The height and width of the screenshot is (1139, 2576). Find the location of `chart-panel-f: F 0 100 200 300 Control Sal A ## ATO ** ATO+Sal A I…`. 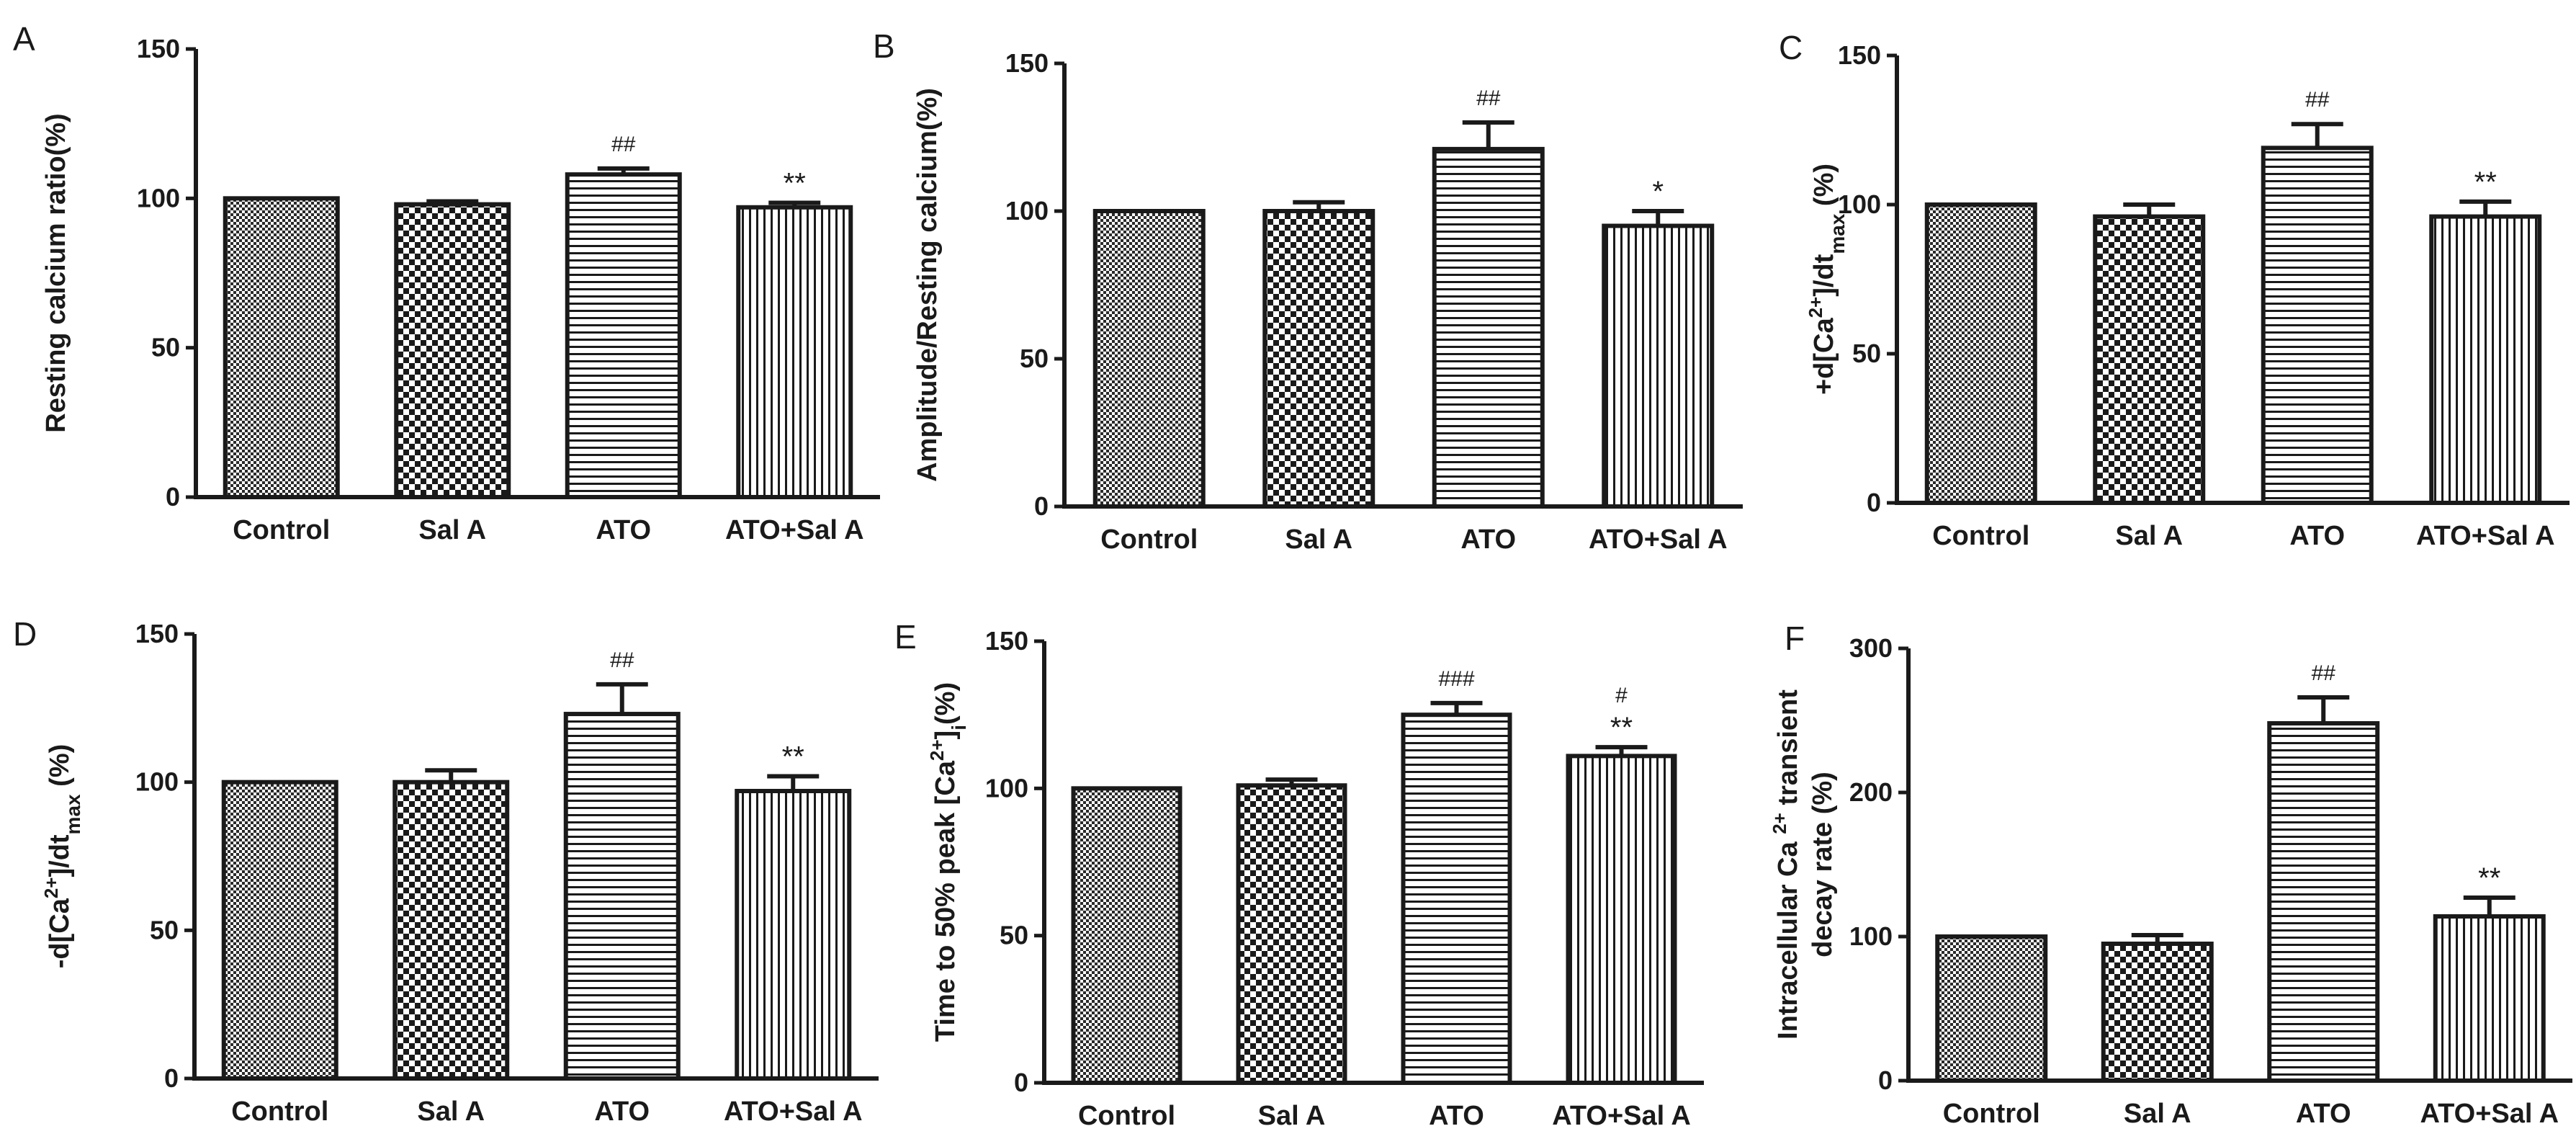

chart-panel-f: F 0 100 200 300 Control Sal A ## ATO ** ATO+Sal A I… is located at coordinates (2170, 875).